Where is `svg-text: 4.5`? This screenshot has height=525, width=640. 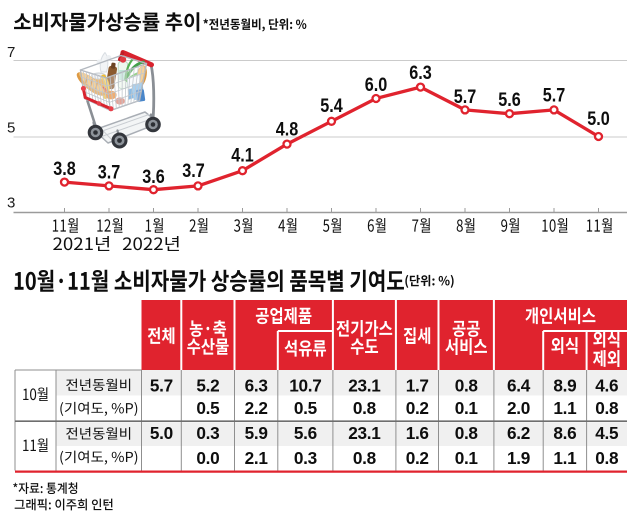 svg-text: 4.5 is located at coordinates (607, 433).